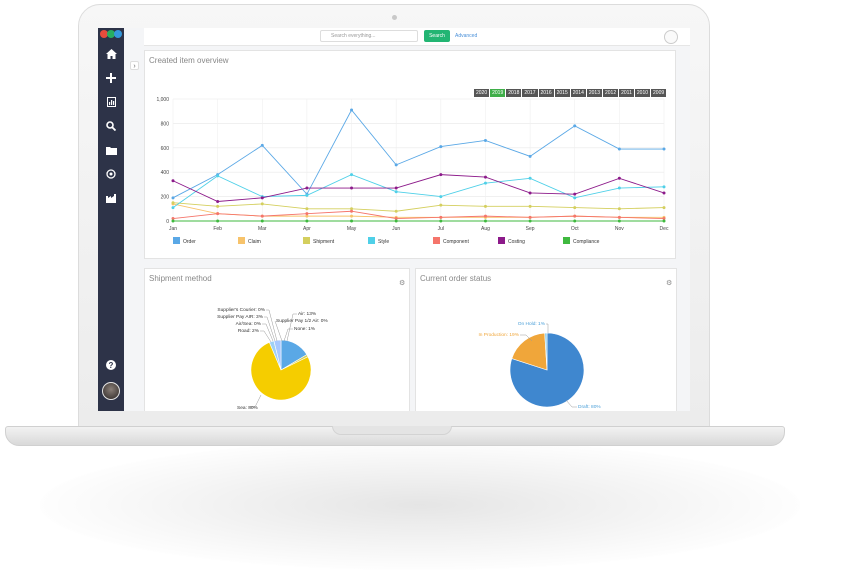 This screenshot has width=843, height=579. Describe the element at coordinates (659, 93) in the screenshot. I see `year-button-2009: 2009` at that location.